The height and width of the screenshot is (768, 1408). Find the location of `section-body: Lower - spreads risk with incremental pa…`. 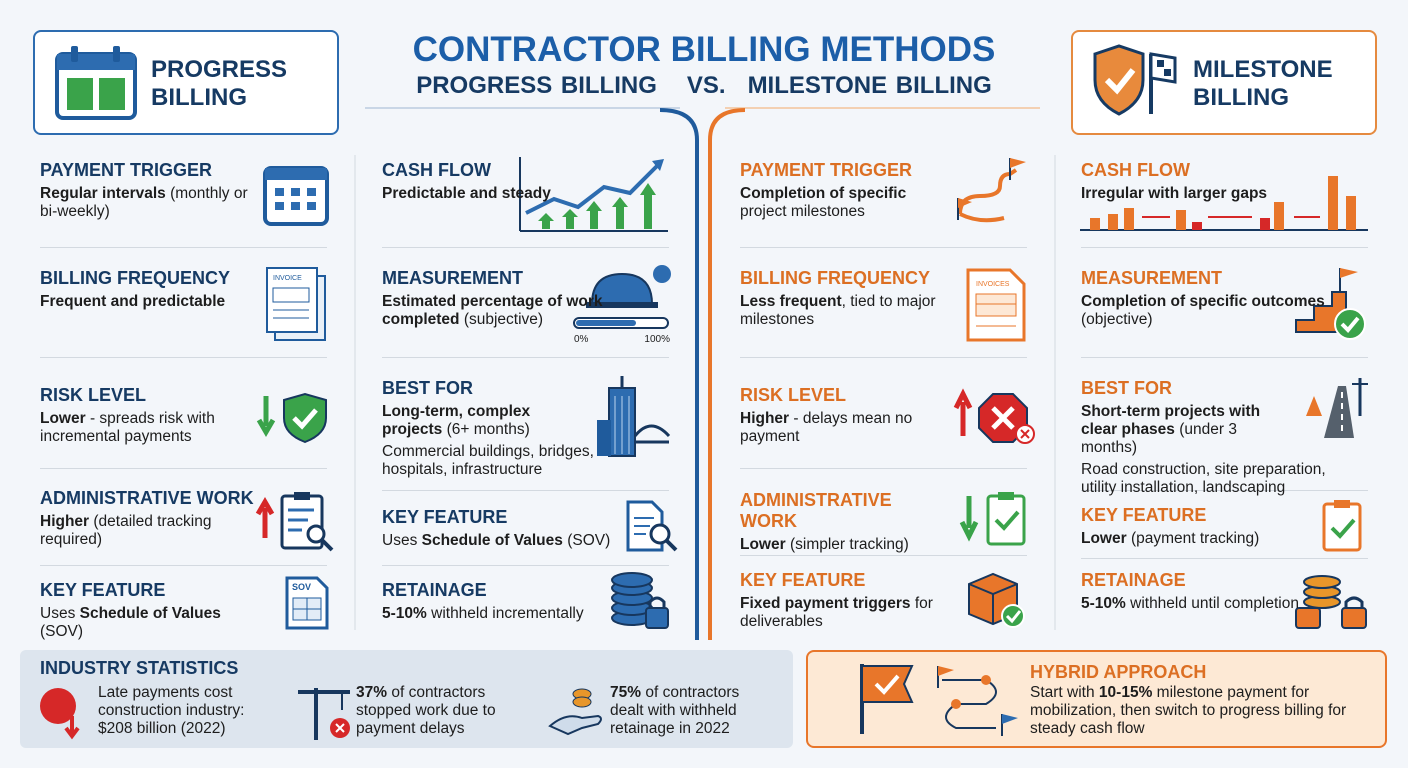

section-body: Lower - spreads risk with incremental pa… is located at coordinates (151, 428).